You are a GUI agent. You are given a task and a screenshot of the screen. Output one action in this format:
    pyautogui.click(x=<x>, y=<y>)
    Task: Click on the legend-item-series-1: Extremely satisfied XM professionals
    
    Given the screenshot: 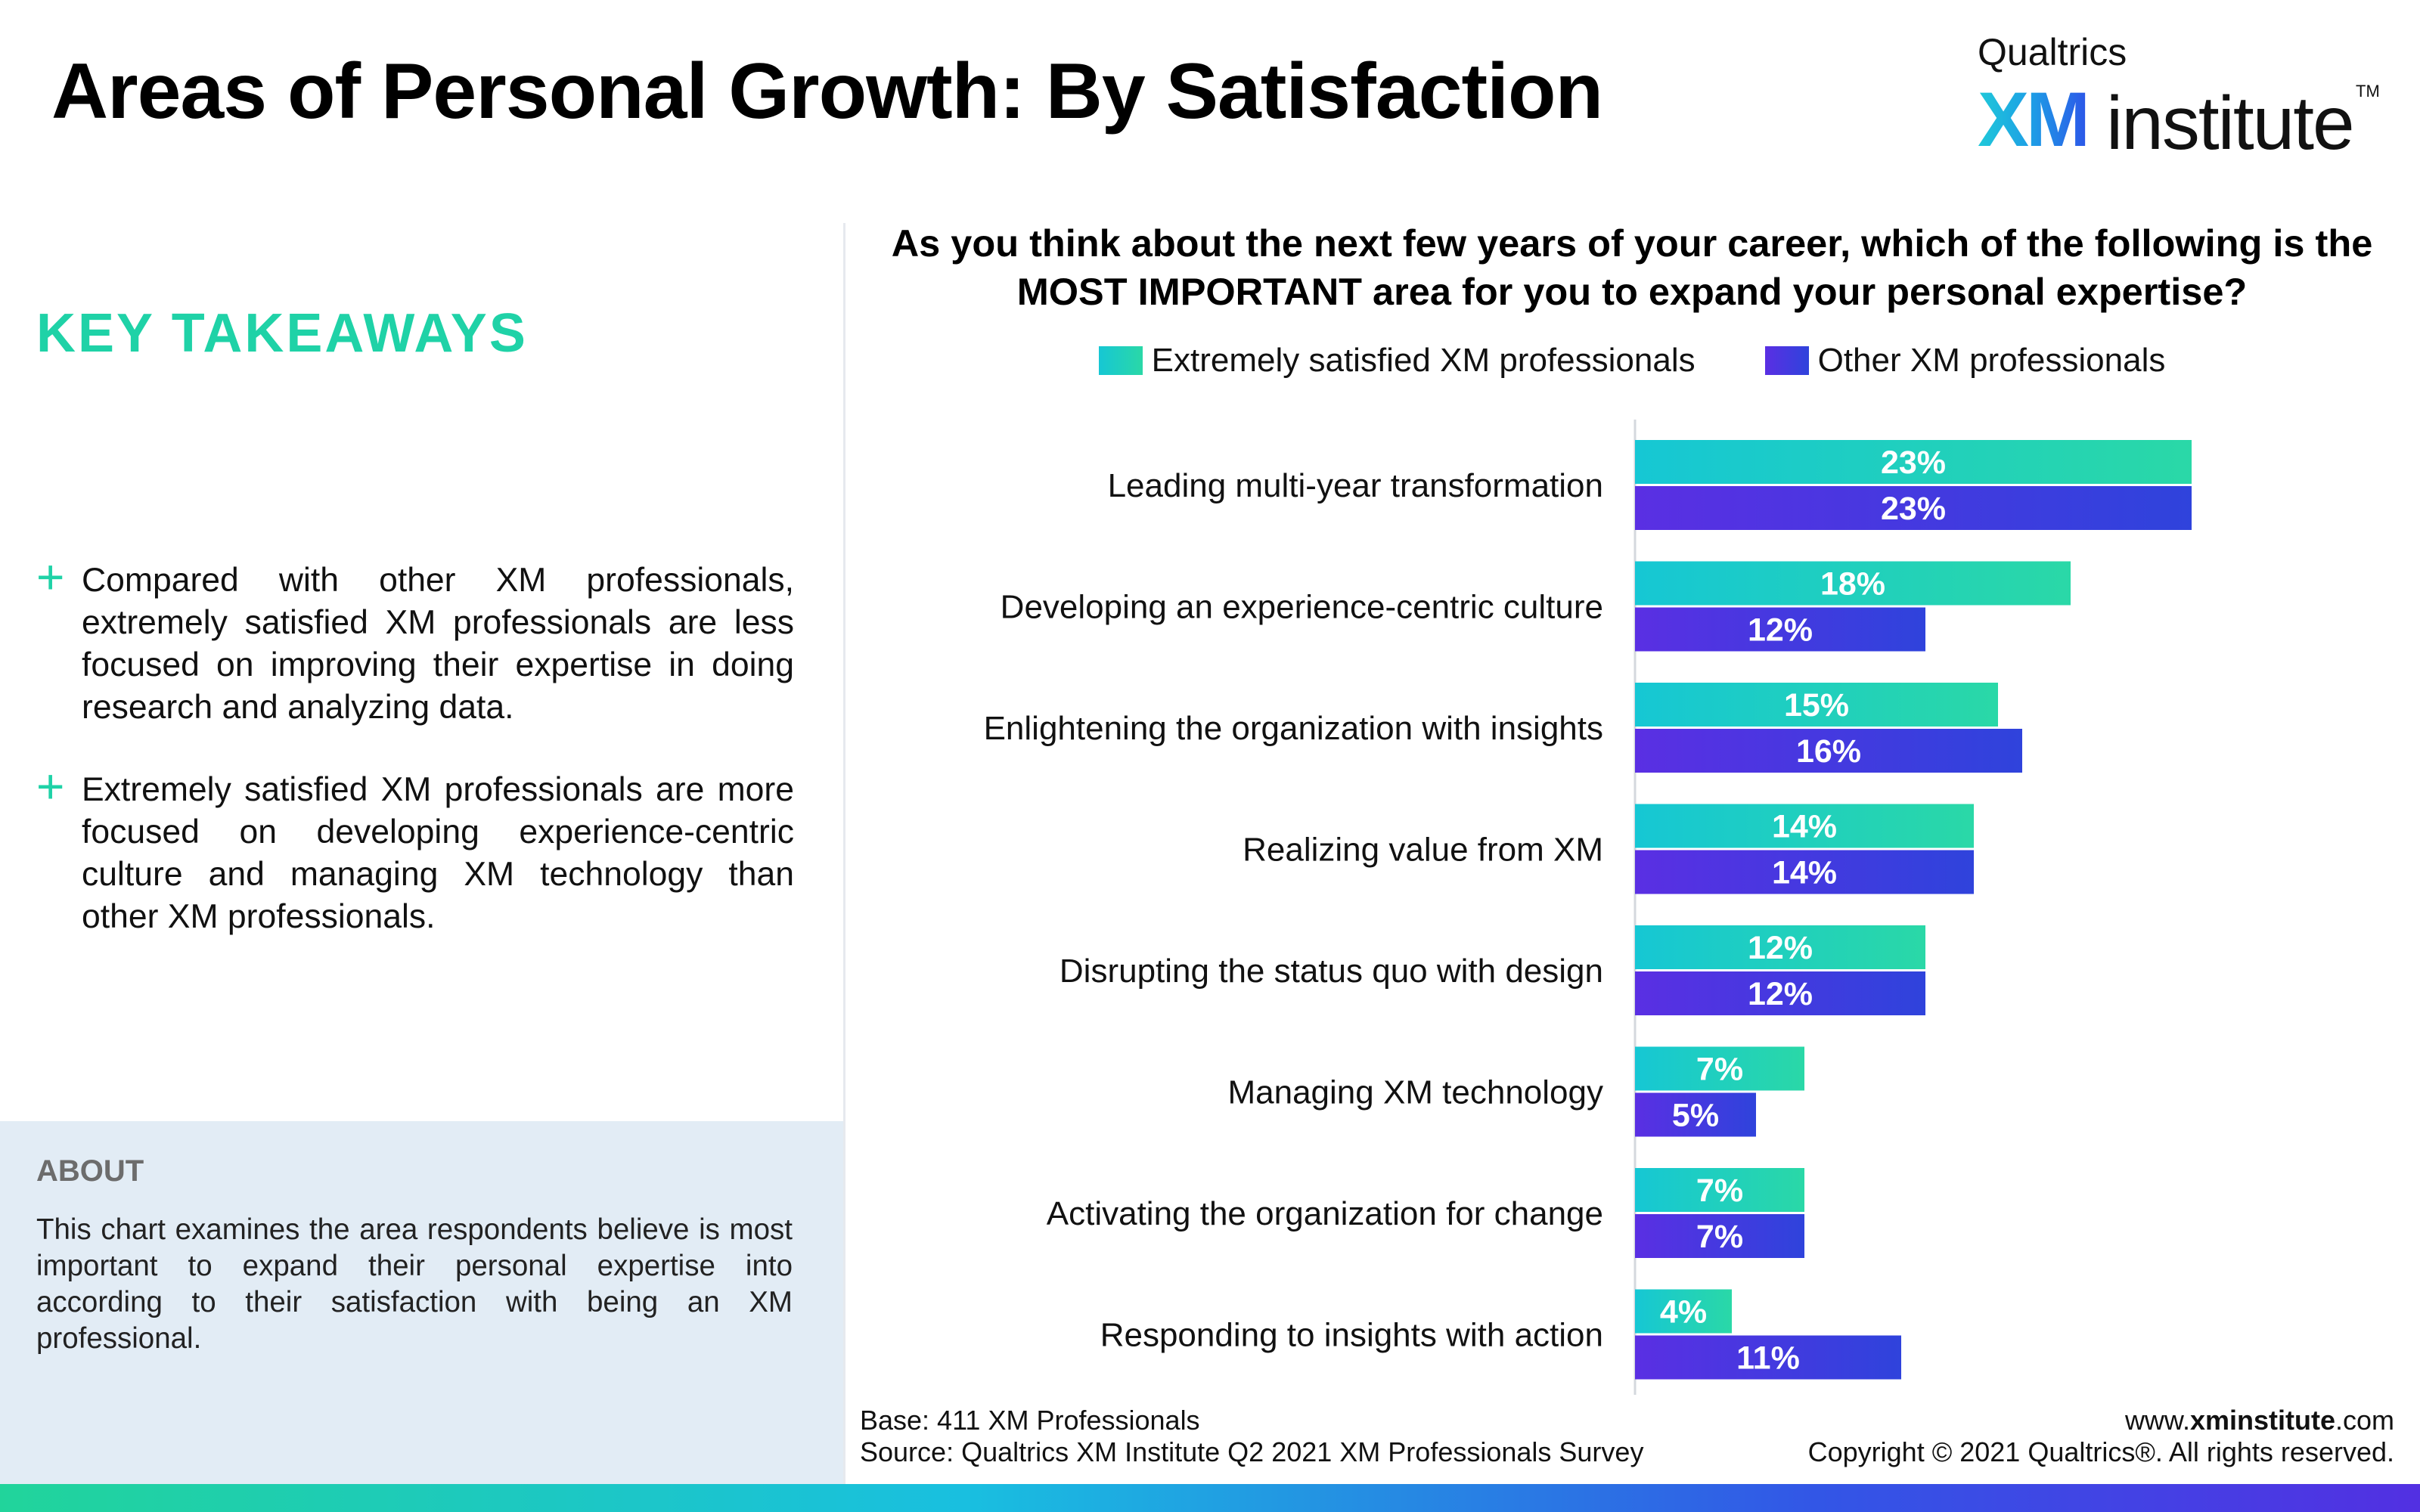 What is the action you would take?
    pyautogui.click(x=1397, y=361)
    